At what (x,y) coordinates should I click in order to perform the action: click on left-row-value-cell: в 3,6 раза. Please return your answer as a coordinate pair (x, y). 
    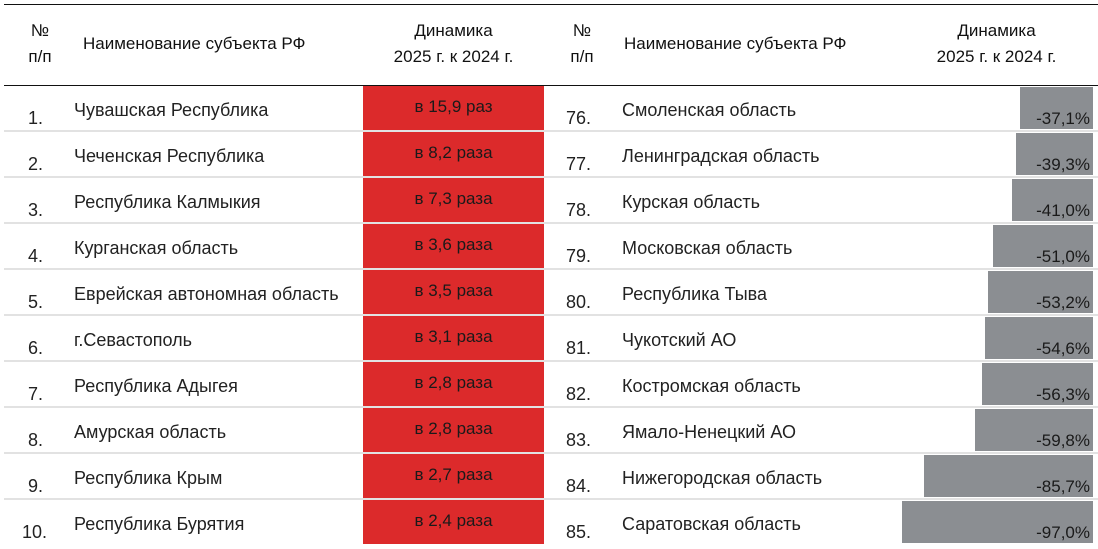
    Looking at the image, I should click on (453, 246).